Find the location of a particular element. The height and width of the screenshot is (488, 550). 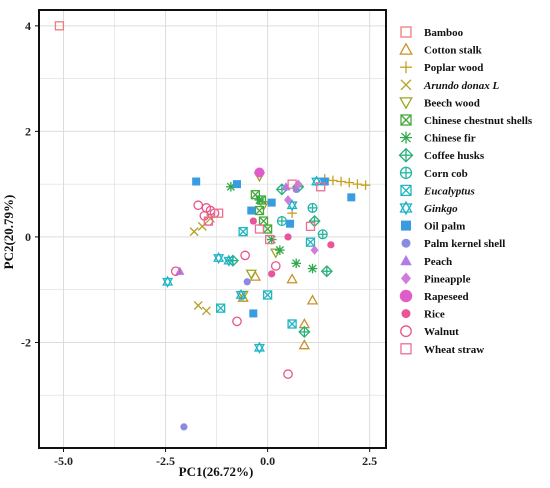

legend-label-corn-cob: Corn cob is located at coordinates (446, 174).